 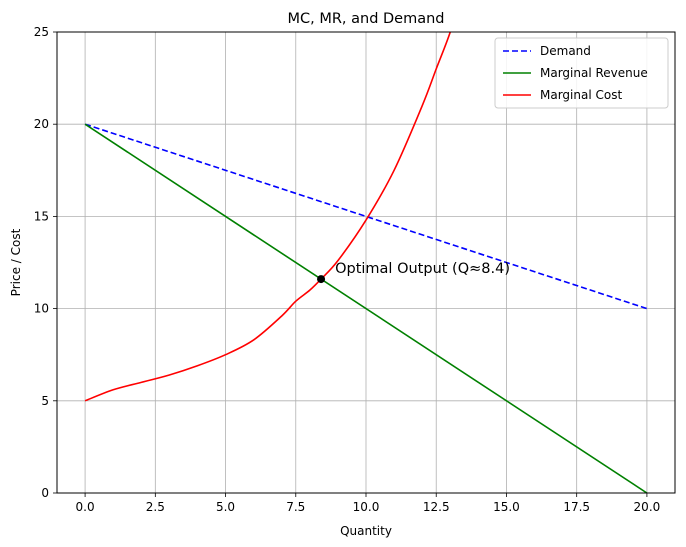 I want to click on y-axis-label: Price / Cost, so click(x=16, y=262).